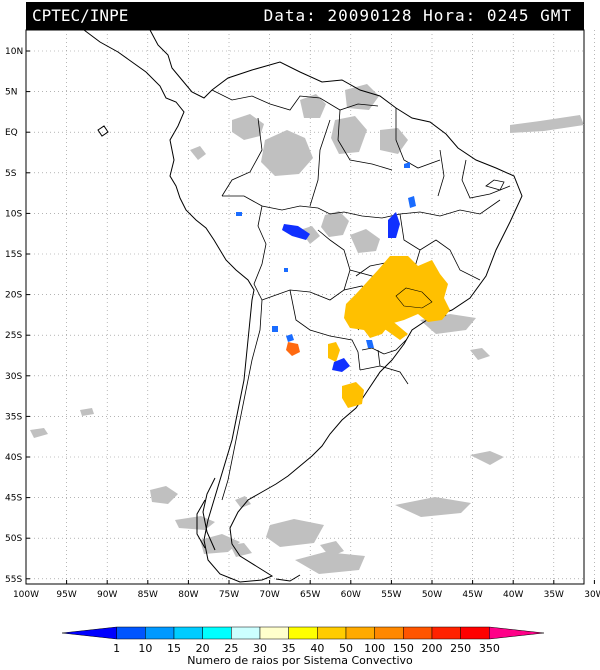  What do you see at coordinates (554, 595) in the screenshot?
I see `lon-tick-label: 35W` at bounding box center [554, 595].